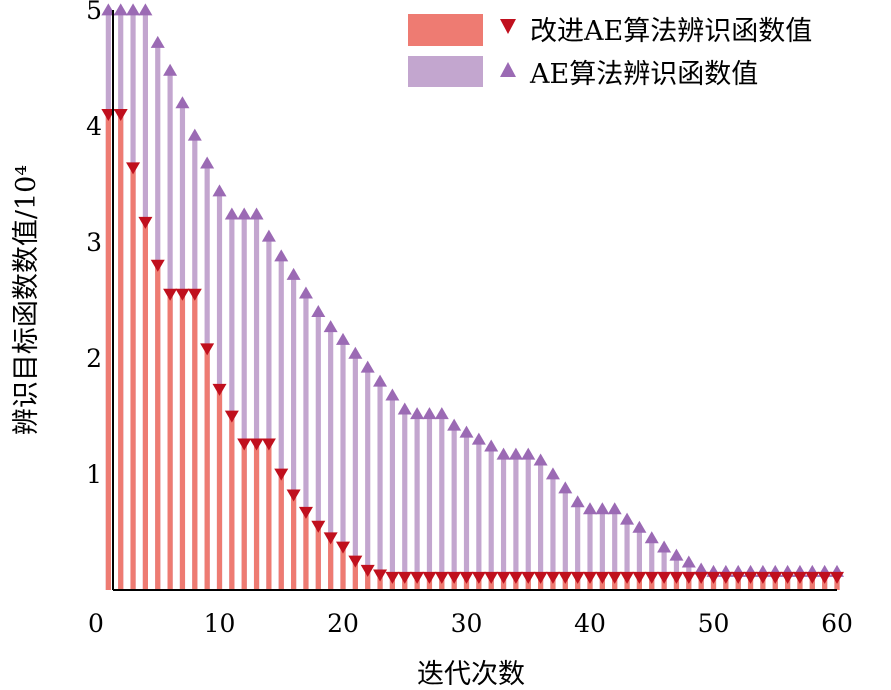 Image resolution: width=891 pixels, height=690 pixels. Describe the element at coordinates (94, 358) in the screenshot. I see `y-tick-label: 2` at that location.